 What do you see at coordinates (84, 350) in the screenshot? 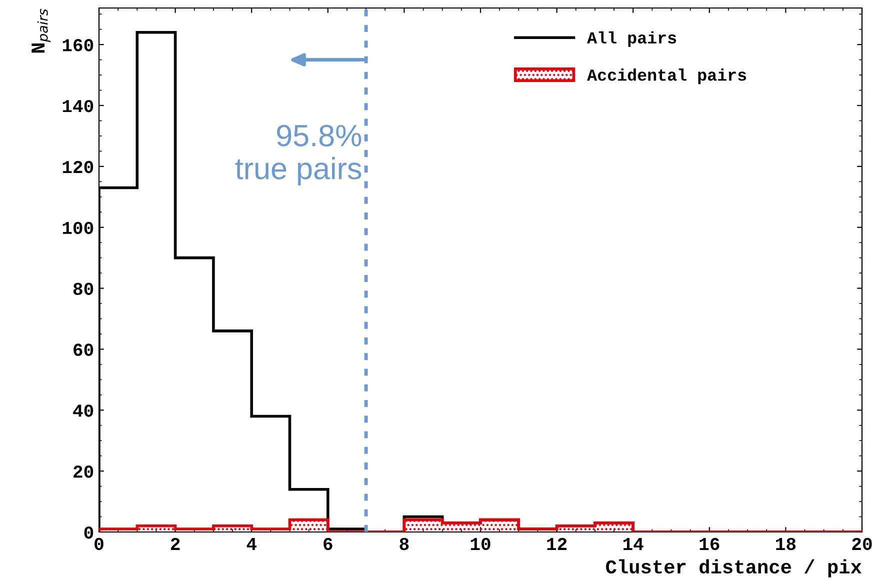
I see `y-tick-label: 60` at bounding box center [84, 350].